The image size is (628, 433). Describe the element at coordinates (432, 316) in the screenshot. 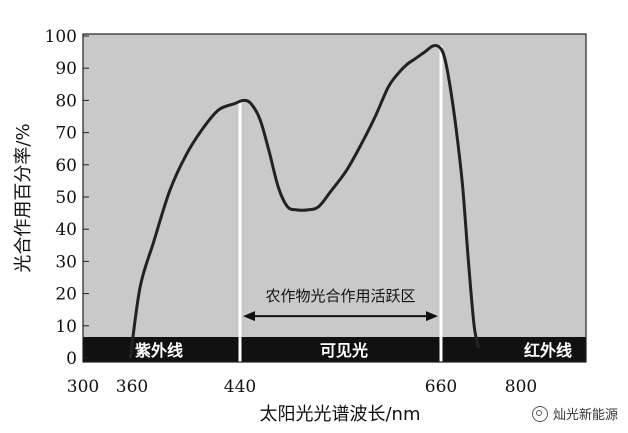

I see `arrowhead-right-icon` at that location.